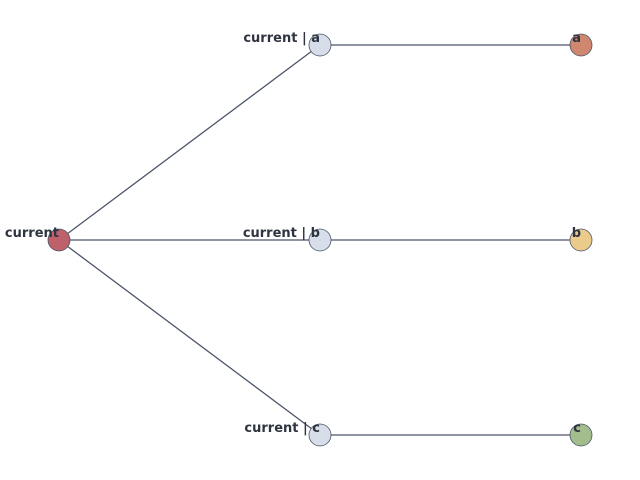 This screenshot has width=640, height=480. Describe the element at coordinates (281, 233) in the screenshot. I see `label-current-b: current | b` at that location.